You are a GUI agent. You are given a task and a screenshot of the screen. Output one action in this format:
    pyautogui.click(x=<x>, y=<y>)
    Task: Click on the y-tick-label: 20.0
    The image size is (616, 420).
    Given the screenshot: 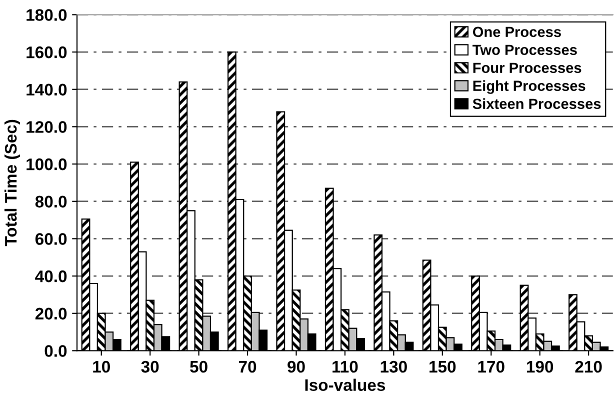 What is the action you would take?
    pyautogui.click(x=51, y=314)
    